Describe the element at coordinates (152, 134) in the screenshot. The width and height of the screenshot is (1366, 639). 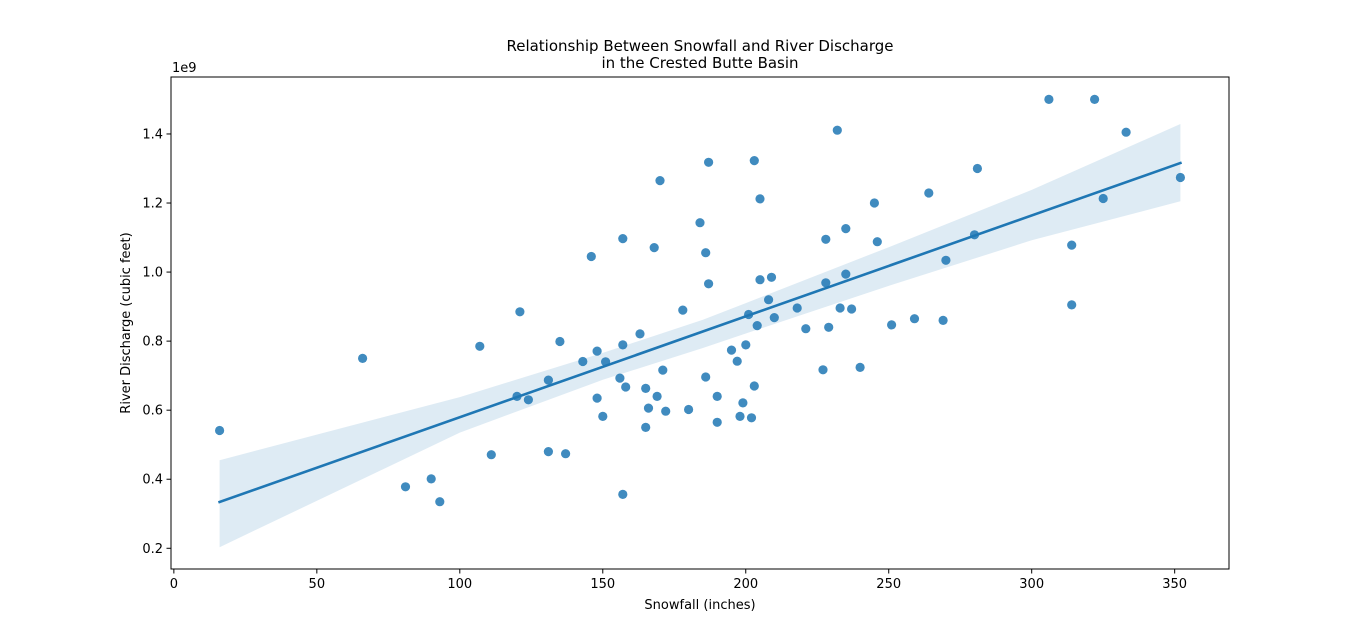
I see `y-tick-label: 1.4` at that location.